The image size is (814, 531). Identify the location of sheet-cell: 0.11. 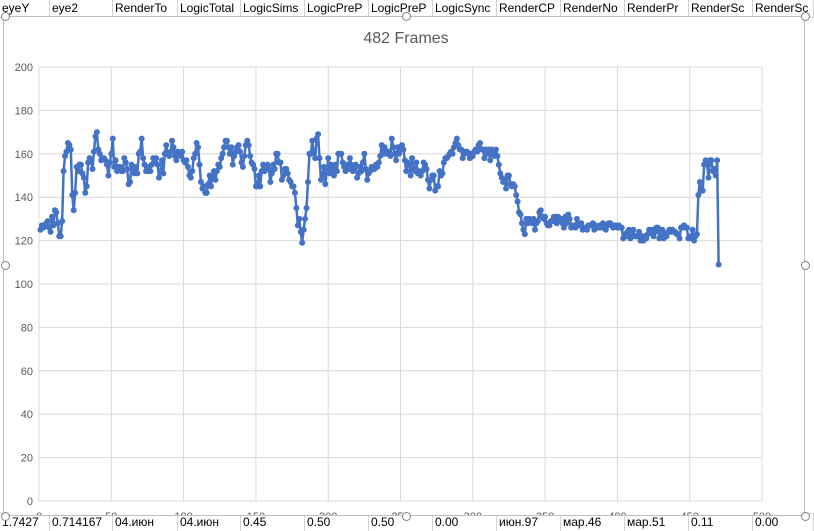
(721, 522).